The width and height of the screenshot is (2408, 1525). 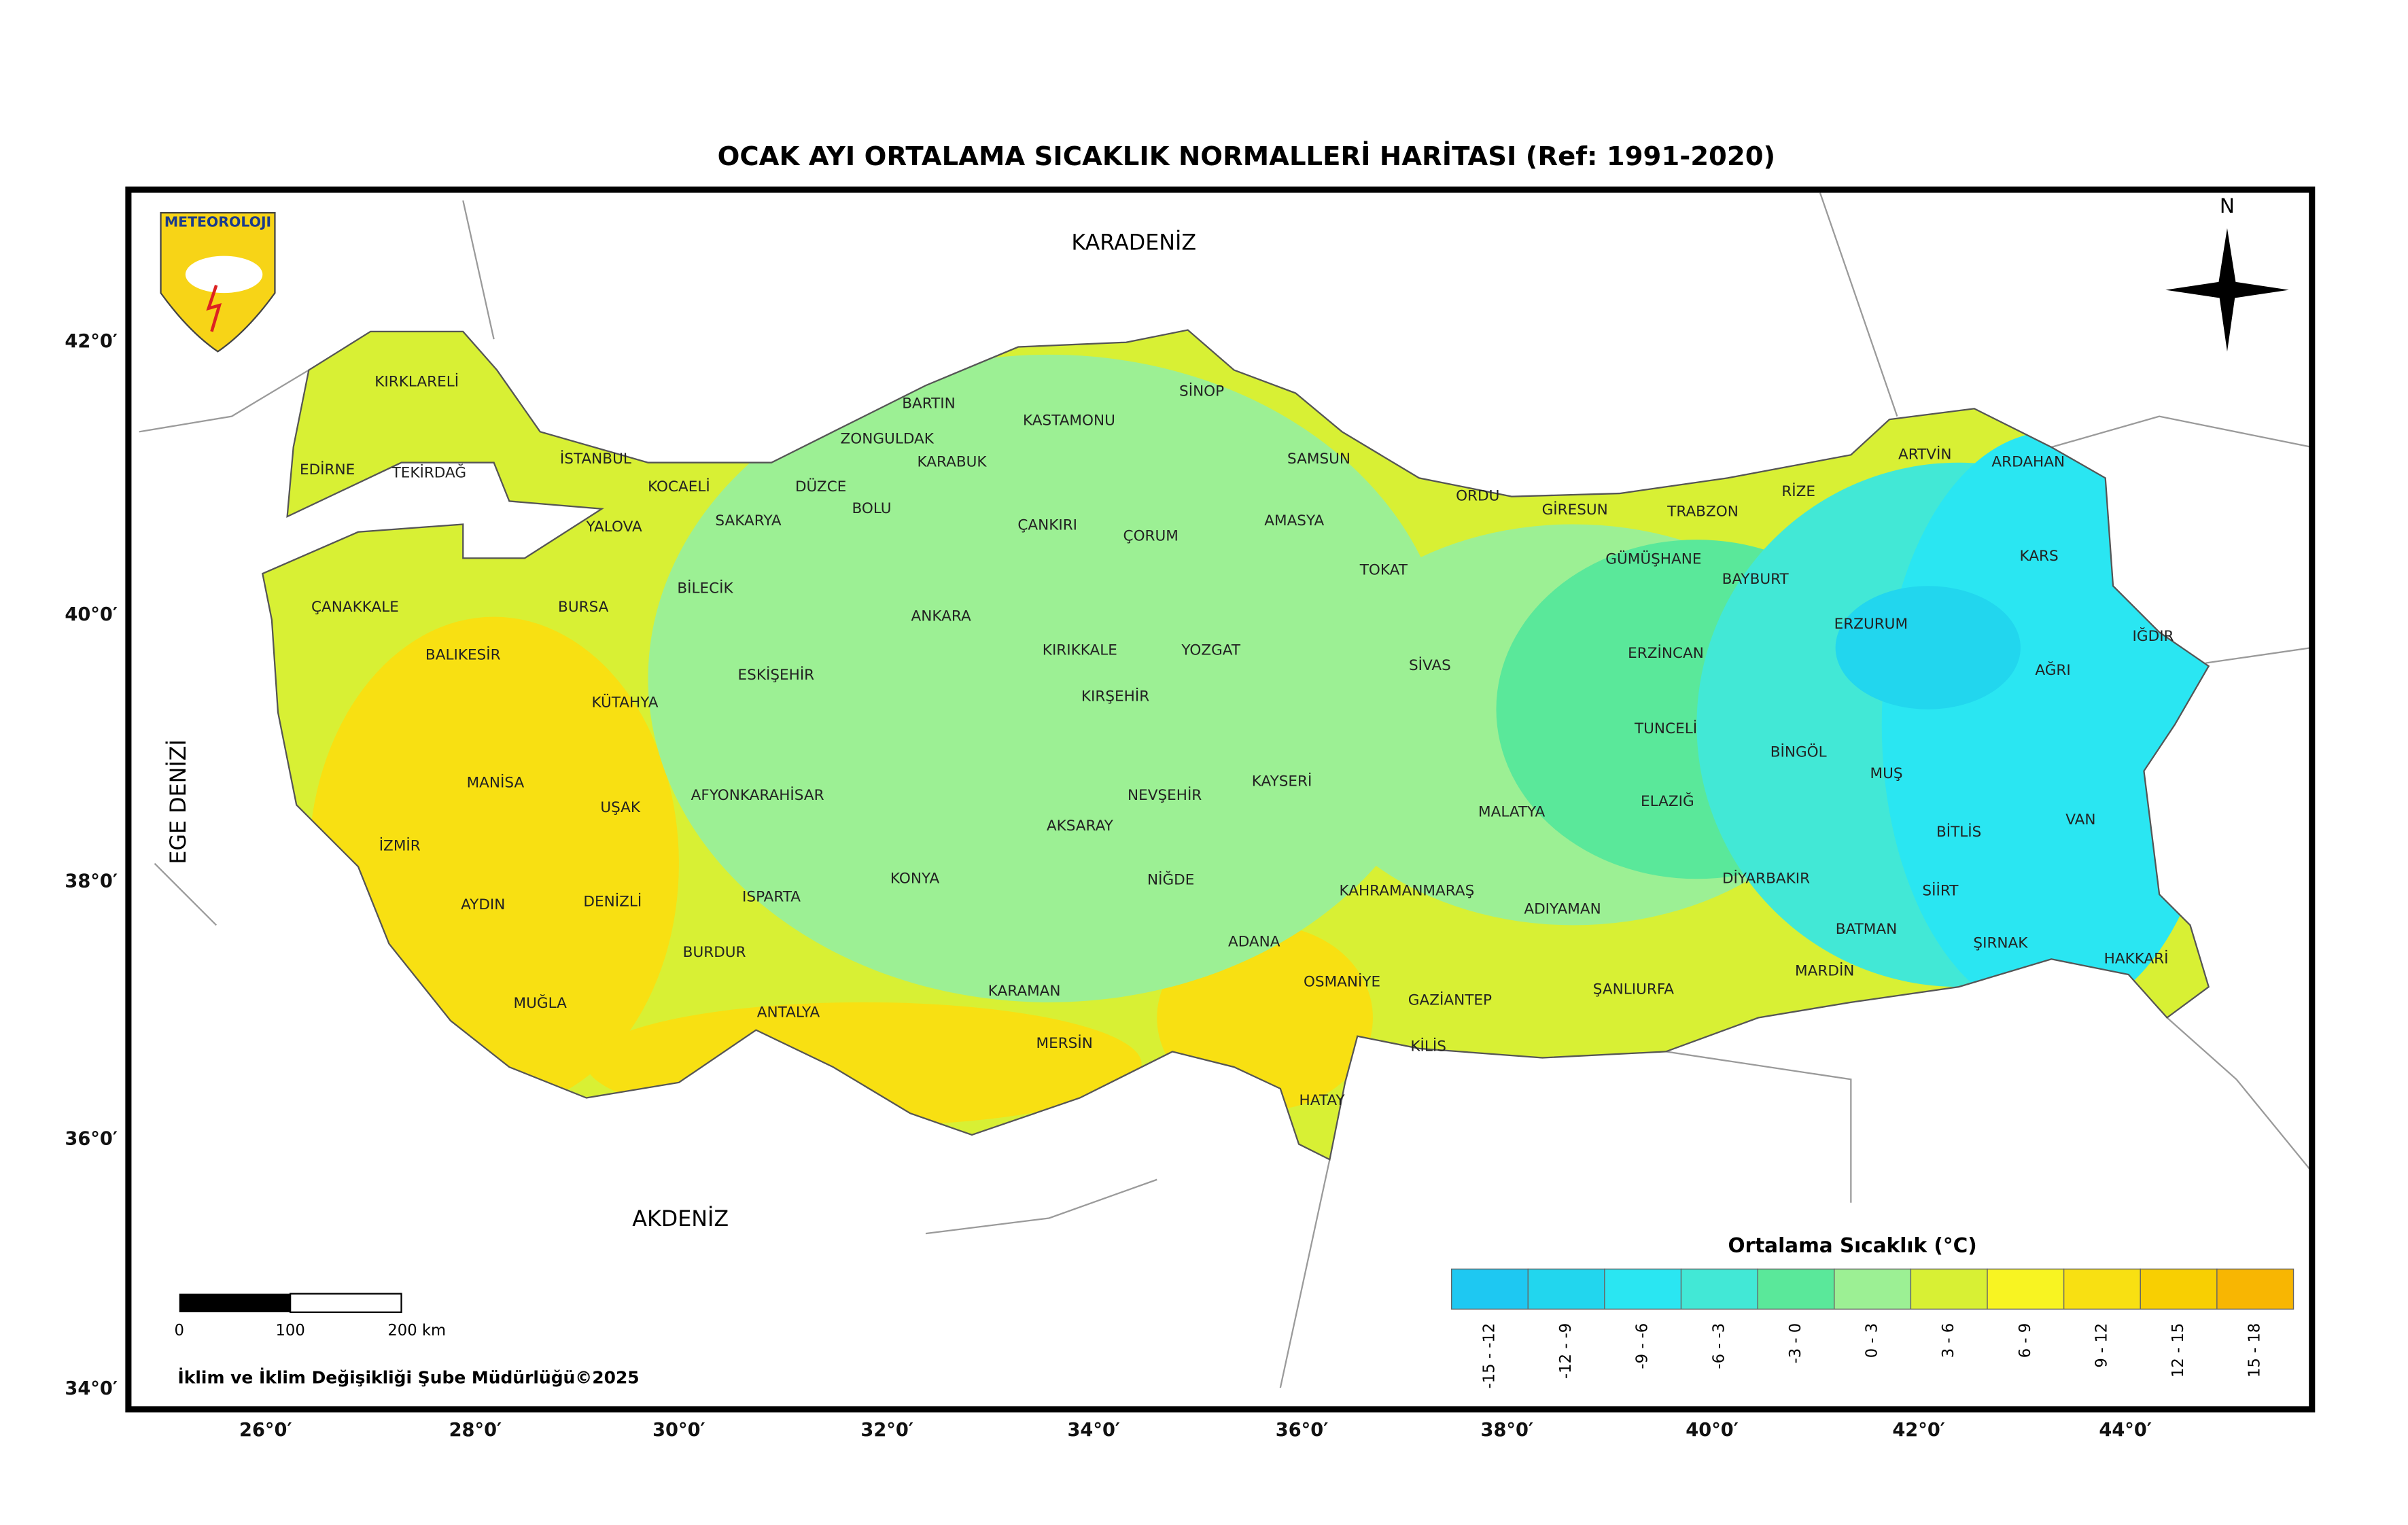 What do you see at coordinates (355, 607) in the screenshot?
I see `province-label: ÇANAKKALE` at bounding box center [355, 607].